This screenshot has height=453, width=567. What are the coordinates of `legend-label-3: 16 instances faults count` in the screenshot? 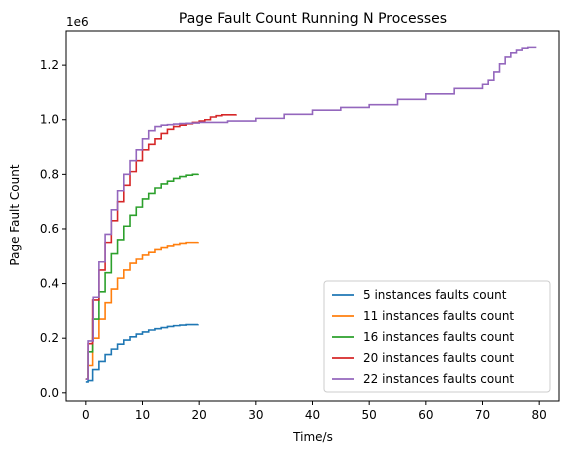 It's located at (438, 337).